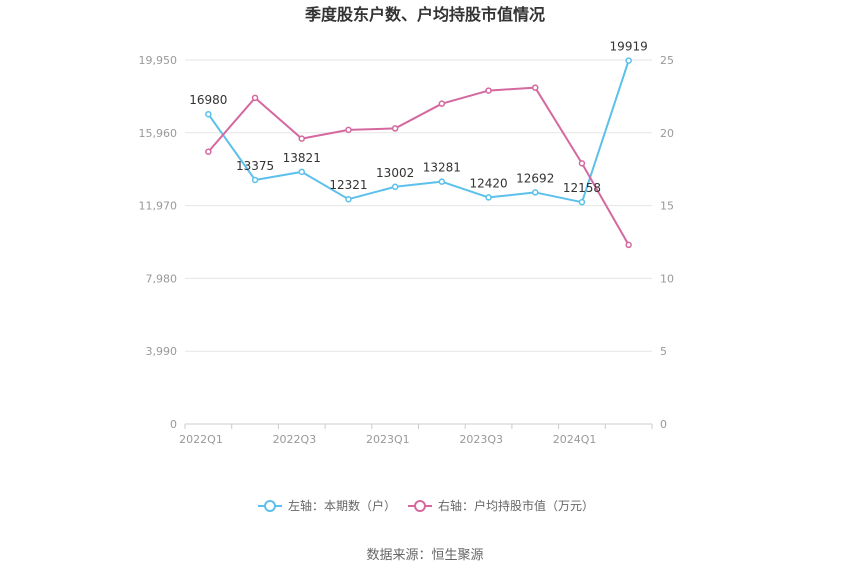  Describe the element at coordinates (516, 505) in the screenshot. I see `legend-label: 右轴：户均持股市值（万元）` at that location.